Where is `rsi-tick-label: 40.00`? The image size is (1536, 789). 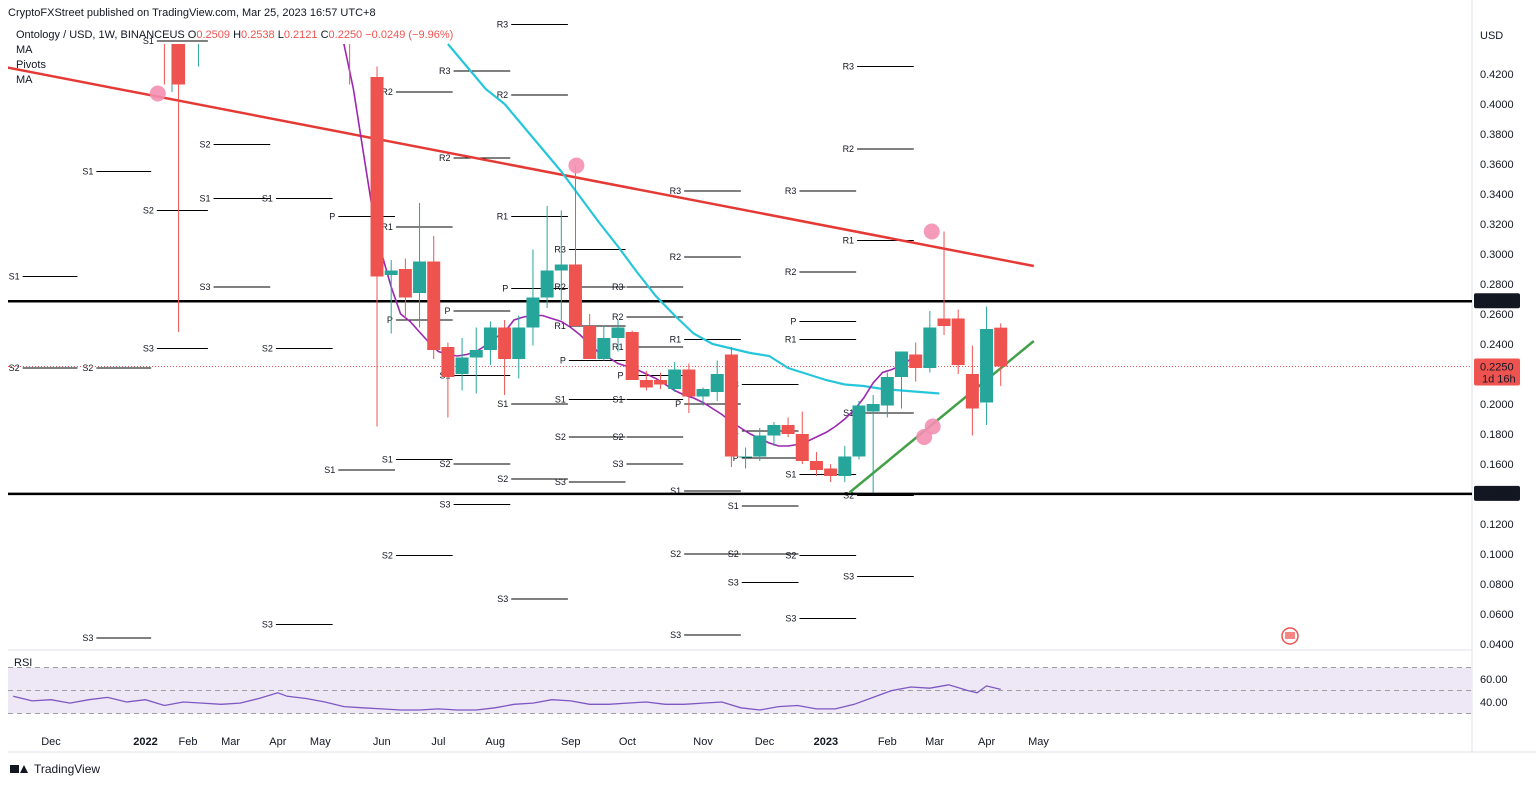 rsi-tick-label: 40.00 is located at coordinates (1494, 703).